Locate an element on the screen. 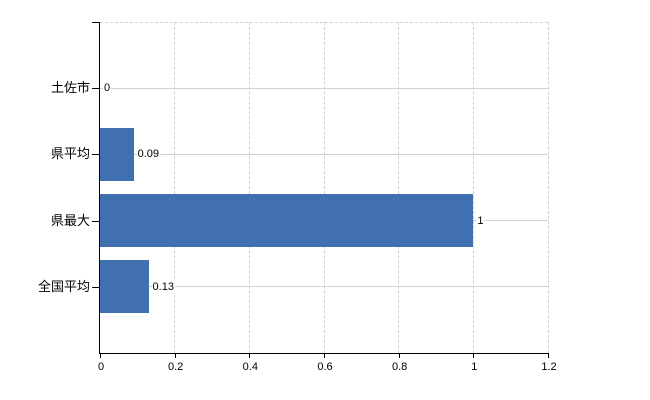 The image size is (650, 400). category-label: 全国平均 is located at coordinates (63, 286).